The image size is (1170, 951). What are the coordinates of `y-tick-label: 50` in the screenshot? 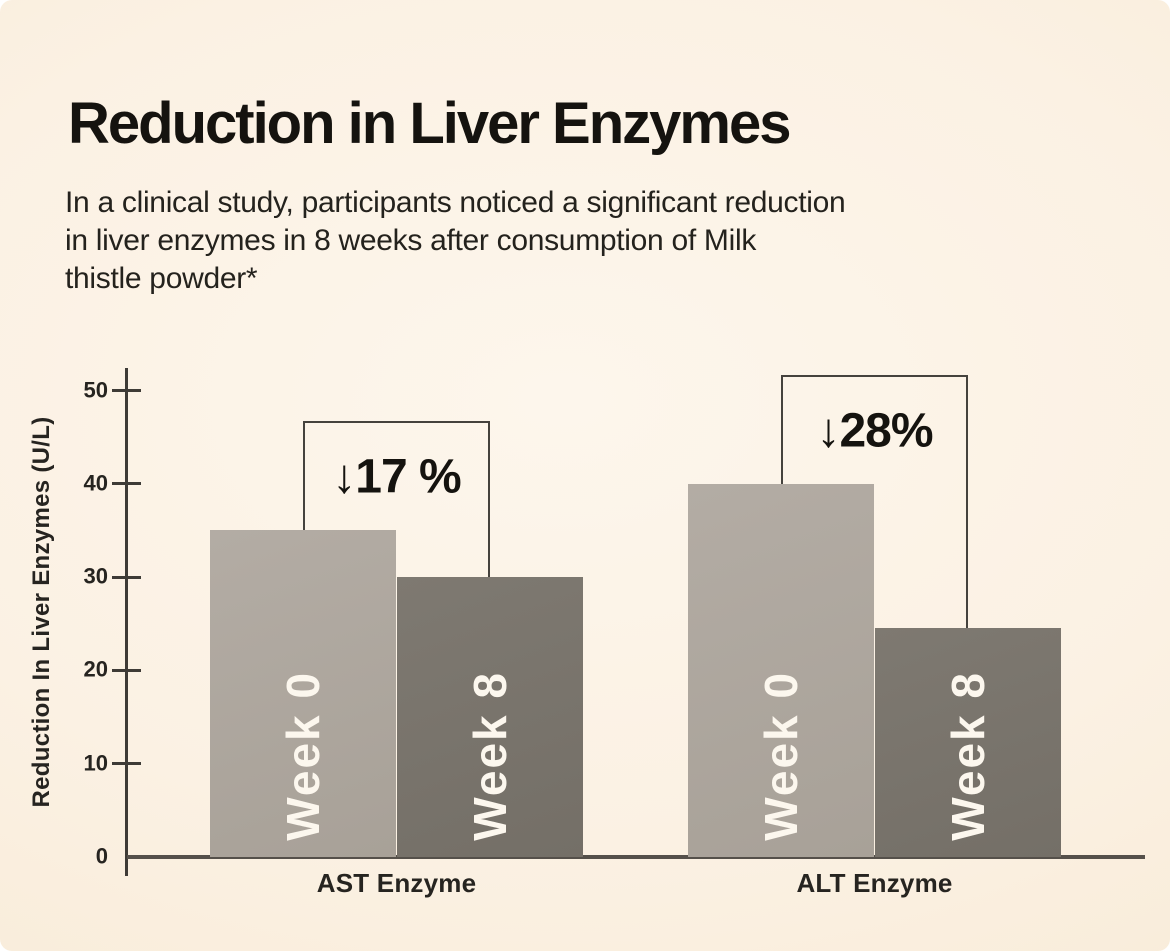 It's located at (95, 389).